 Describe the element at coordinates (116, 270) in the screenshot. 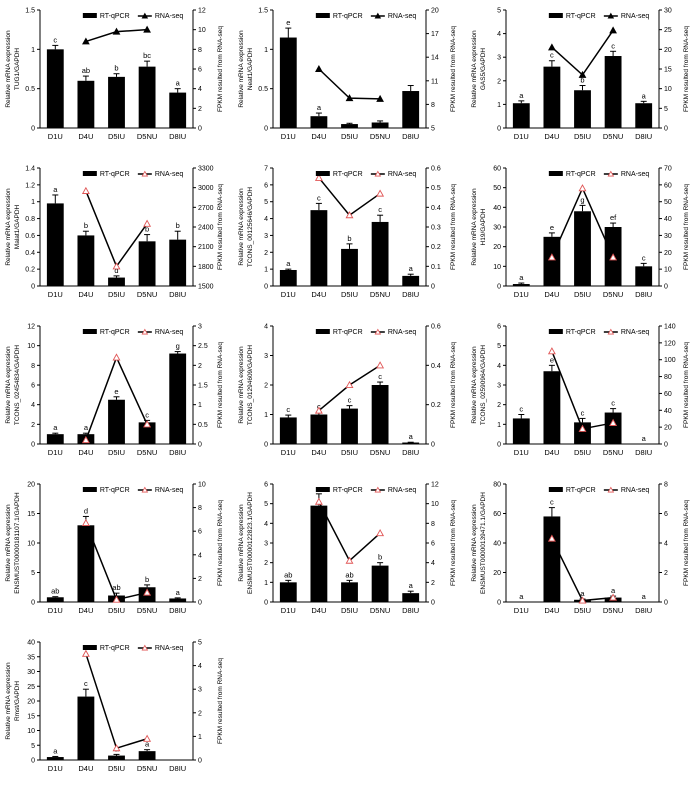

I see `significance-letter: d` at that location.